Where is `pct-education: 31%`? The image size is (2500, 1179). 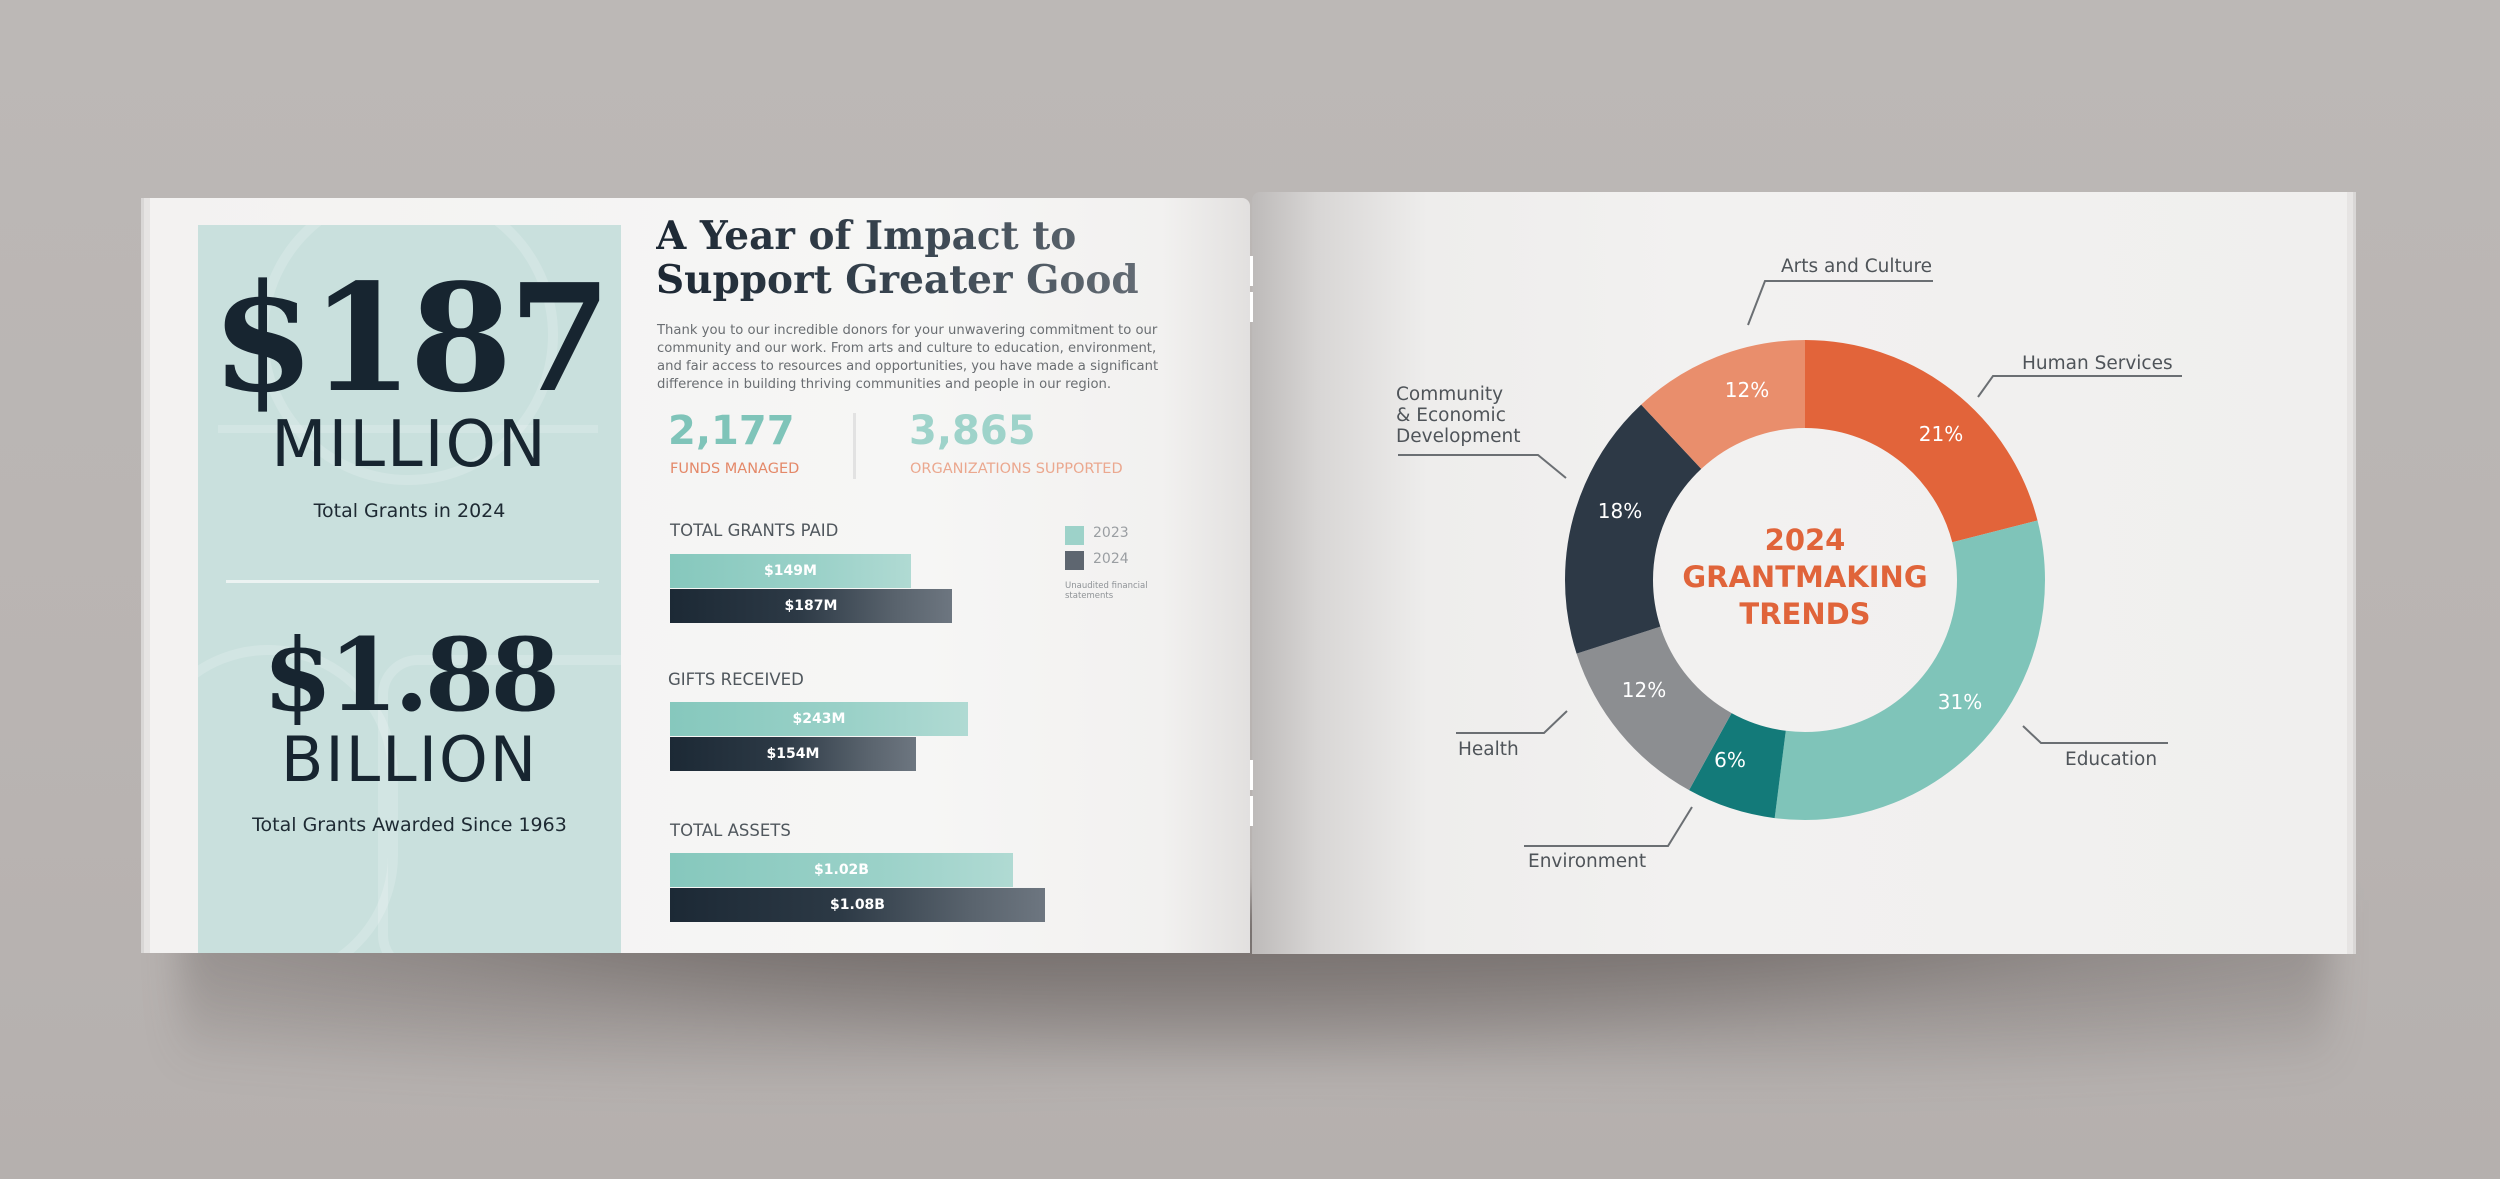 pct-education: 31% is located at coordinates (1960, 702).